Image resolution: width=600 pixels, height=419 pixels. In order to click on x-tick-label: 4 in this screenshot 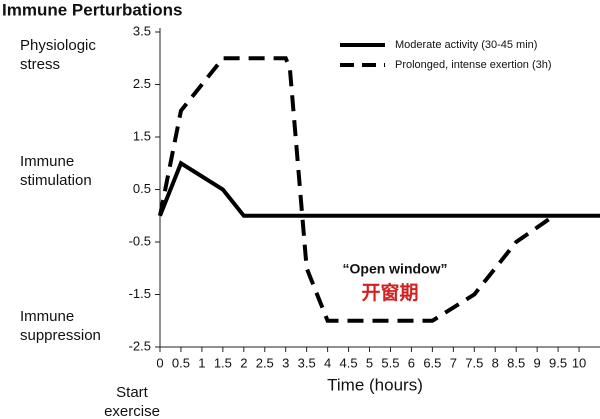, I will do `click(327, 362)`.